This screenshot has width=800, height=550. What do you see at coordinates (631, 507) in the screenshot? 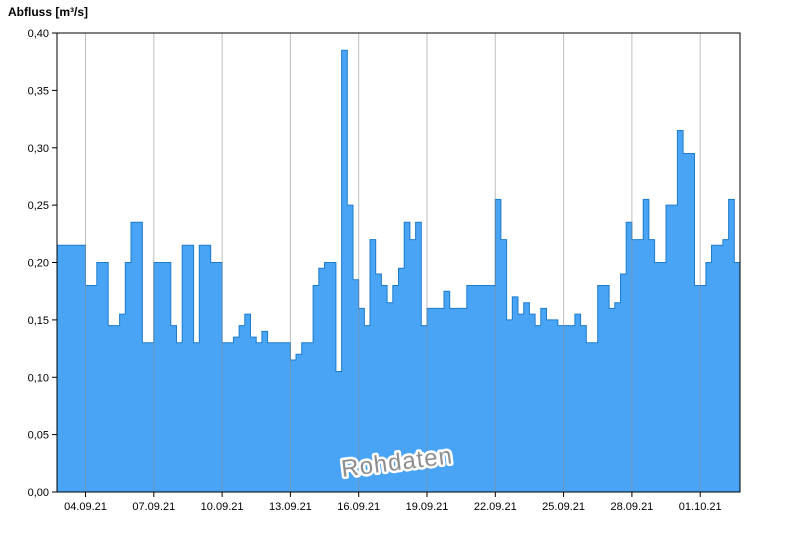
I see `x-tick-label: 28.09.21` at bounding box center [631, 507].